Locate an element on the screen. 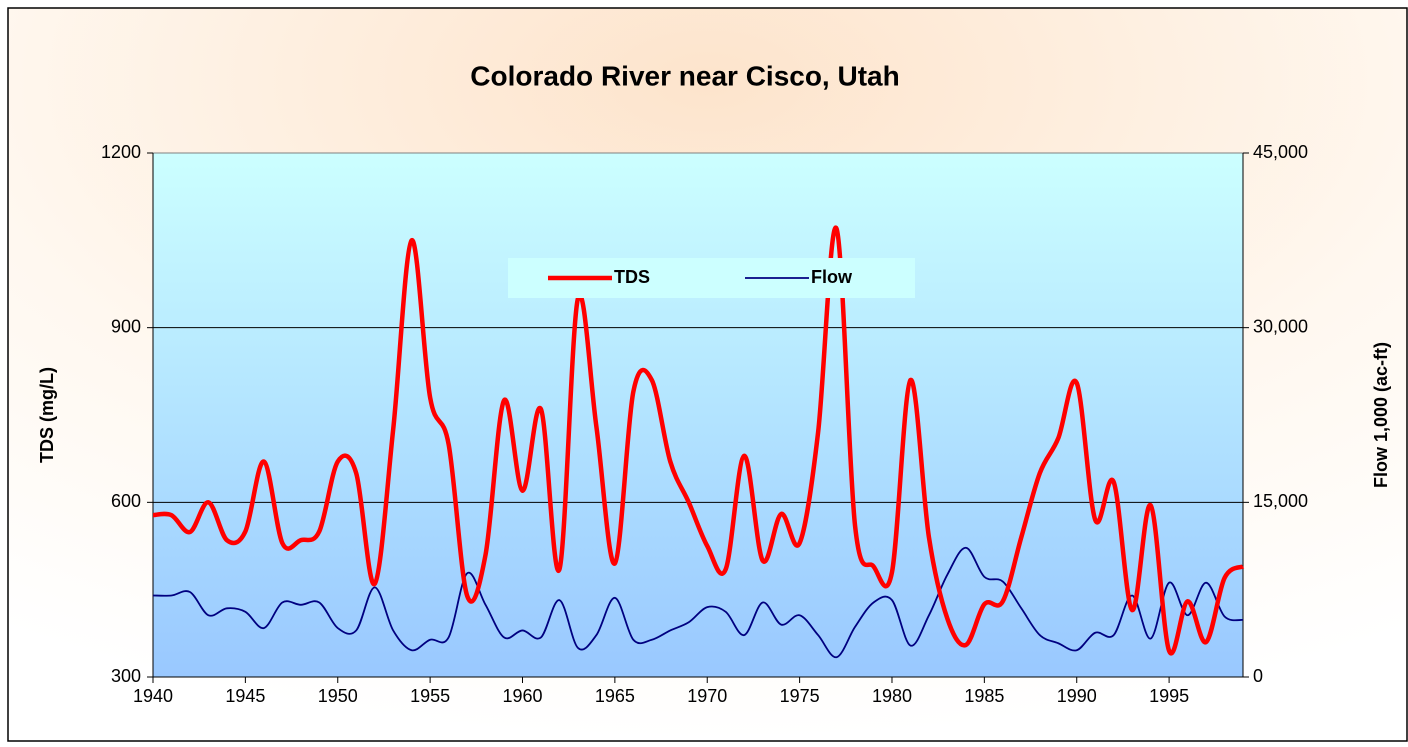 This screenshot has width=1408, height=747. x-tick-label: 1955 is located at coordinates (430, 696).